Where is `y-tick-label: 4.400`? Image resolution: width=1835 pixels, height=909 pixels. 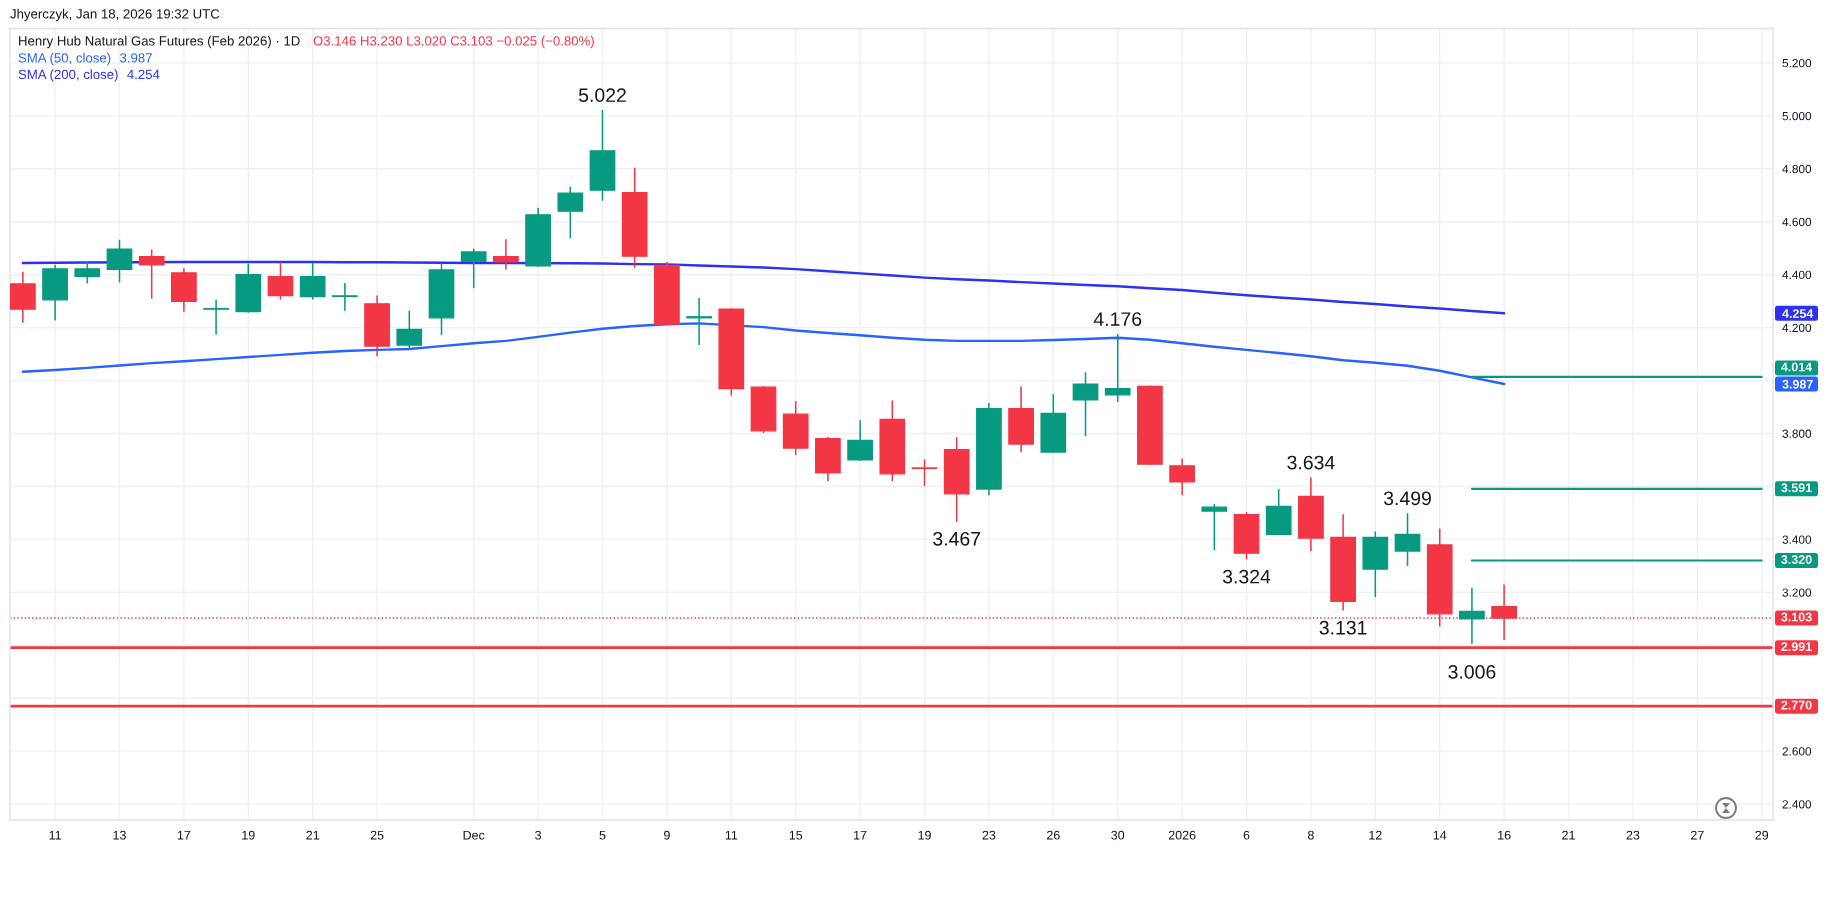 y-tick-label: 4.400 is located at coordinates (1797, 275).